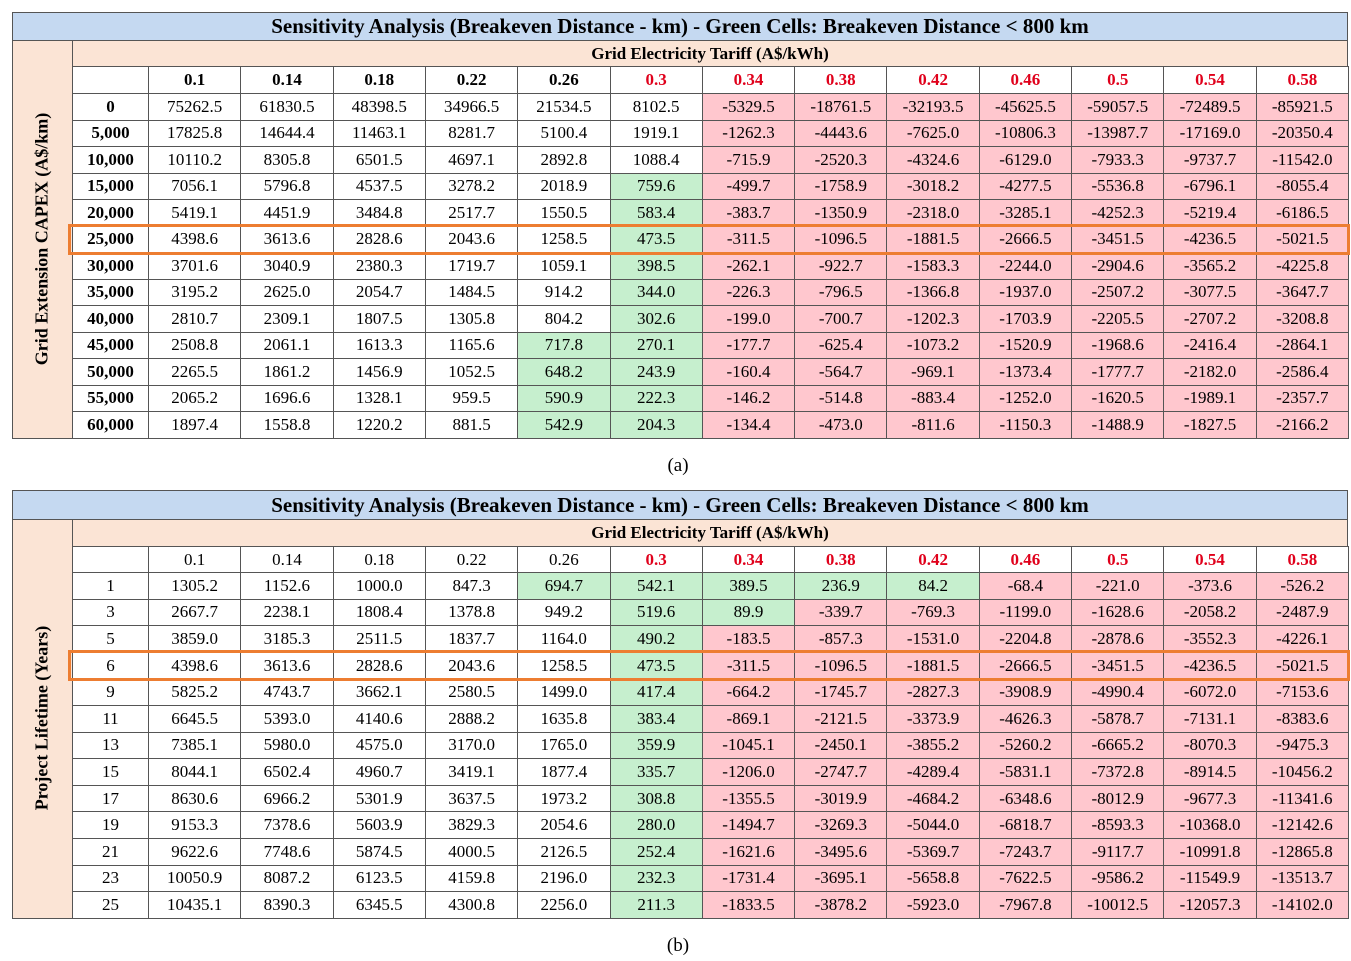 The height and width of the screenshot is (961, 1351). Describe the element at coordinates (656, 80) in the screenshot. I see `column-header: 0.3` at that location.